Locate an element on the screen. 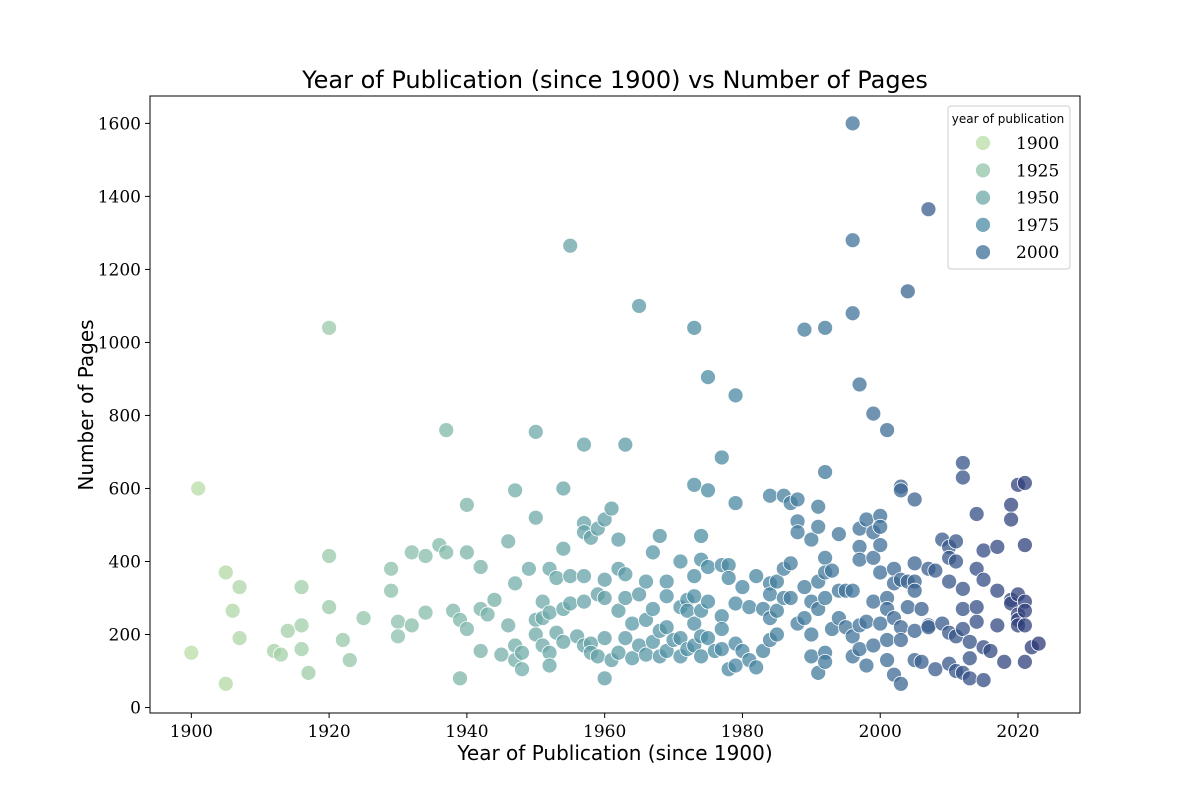 Image resolution: width=1200 pixels, height=800 pixels. legend-title: year of publication is located at coordinates (1008, 119).